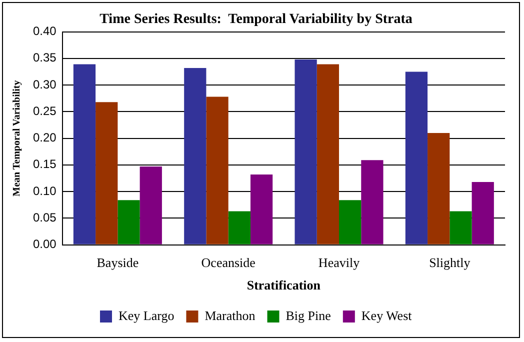 This screenshot has height=342, width=524. I want to click on chart-title: Time Series Results: Temporal Variability by Strata, so click(256, 20).